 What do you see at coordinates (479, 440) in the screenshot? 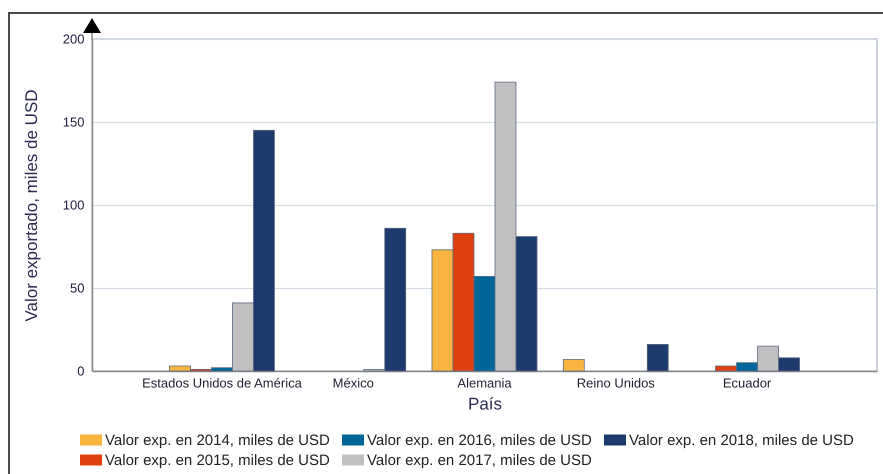
I see `legend-label: Valor exp. en 2016, miles de USD` at bounding box center [479, 440].